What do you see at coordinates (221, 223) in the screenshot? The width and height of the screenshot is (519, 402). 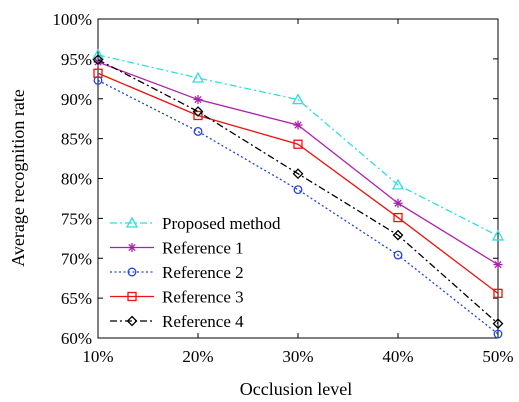 I see `legend-label: Proposed method` at bounding box center [221, 223].